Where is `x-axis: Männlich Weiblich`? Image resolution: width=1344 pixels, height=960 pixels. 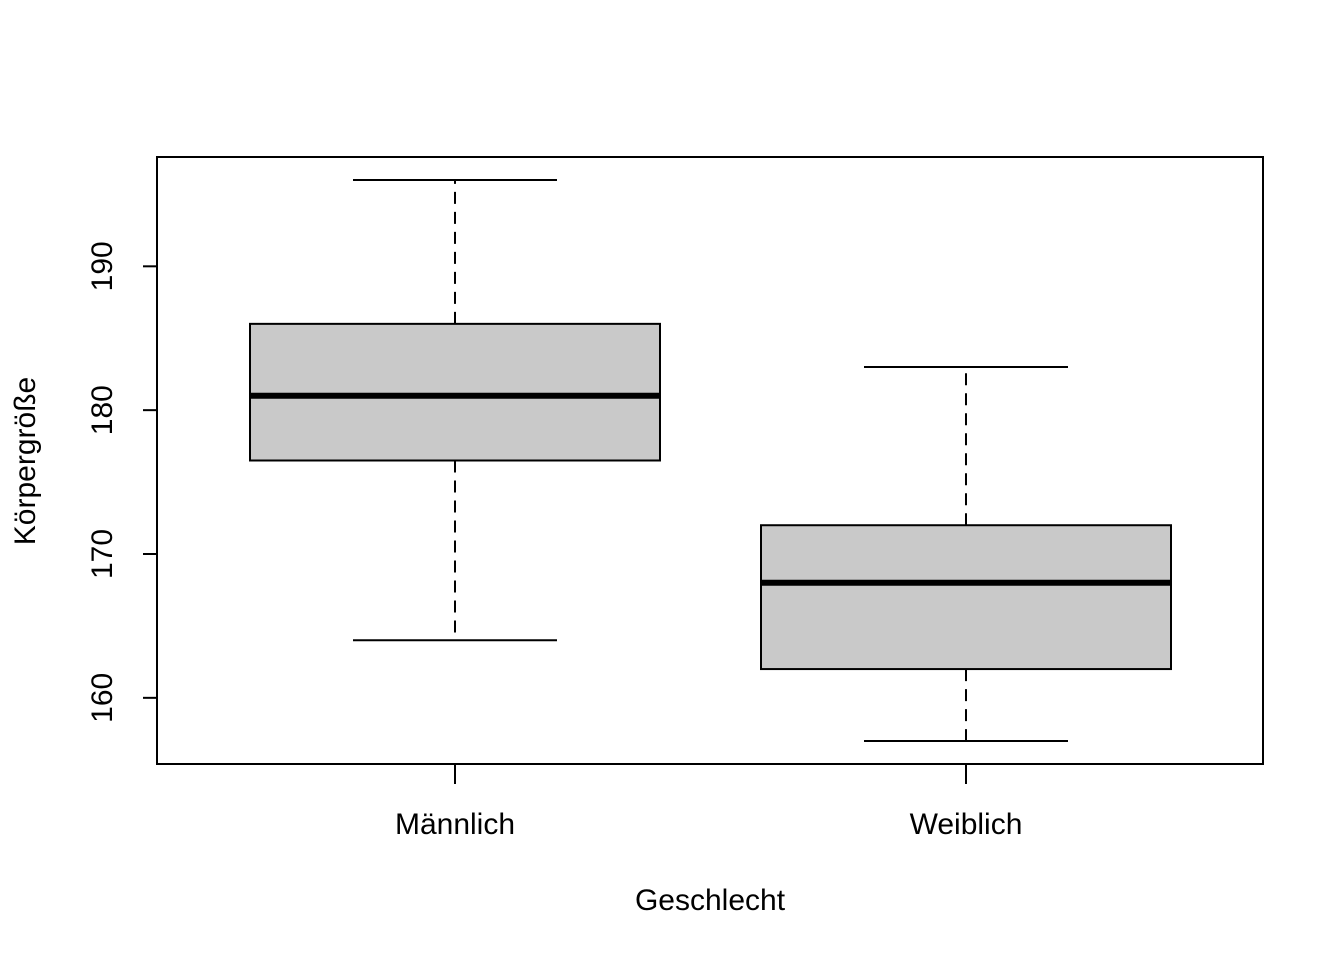 x-axis: Männlich Weiblich is located at coordinates (708, 802).